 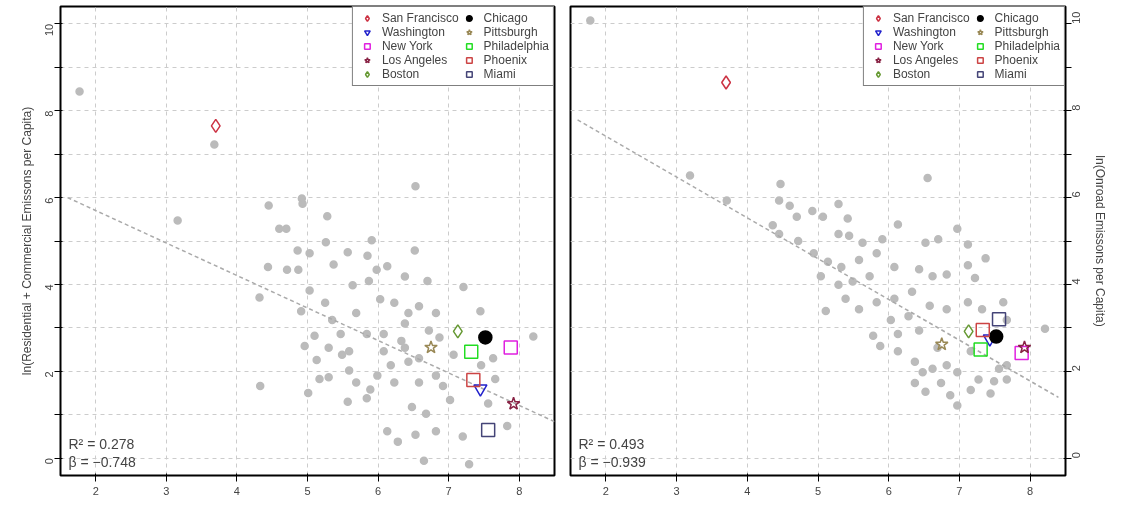 What do you see at coordinates (612, 461) in the screenshot?
I see `annotation: β = −0.939` at bounding box center [612, 461].